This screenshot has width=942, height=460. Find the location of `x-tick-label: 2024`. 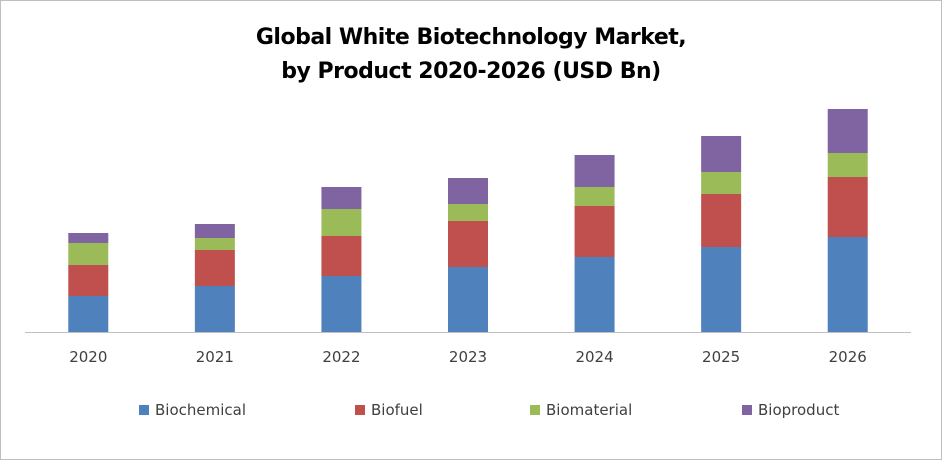

x-tick-label: 2024 is located at coordinates (594, 357).